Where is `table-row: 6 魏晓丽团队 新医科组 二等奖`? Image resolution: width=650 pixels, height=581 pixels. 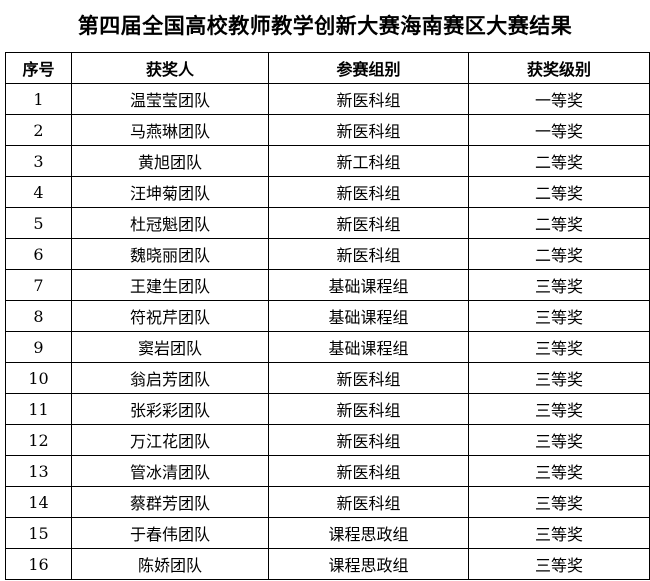
table-row: 6 魏晓丽团队 新医科组 二等奖 is located at coordinates (327, 254).